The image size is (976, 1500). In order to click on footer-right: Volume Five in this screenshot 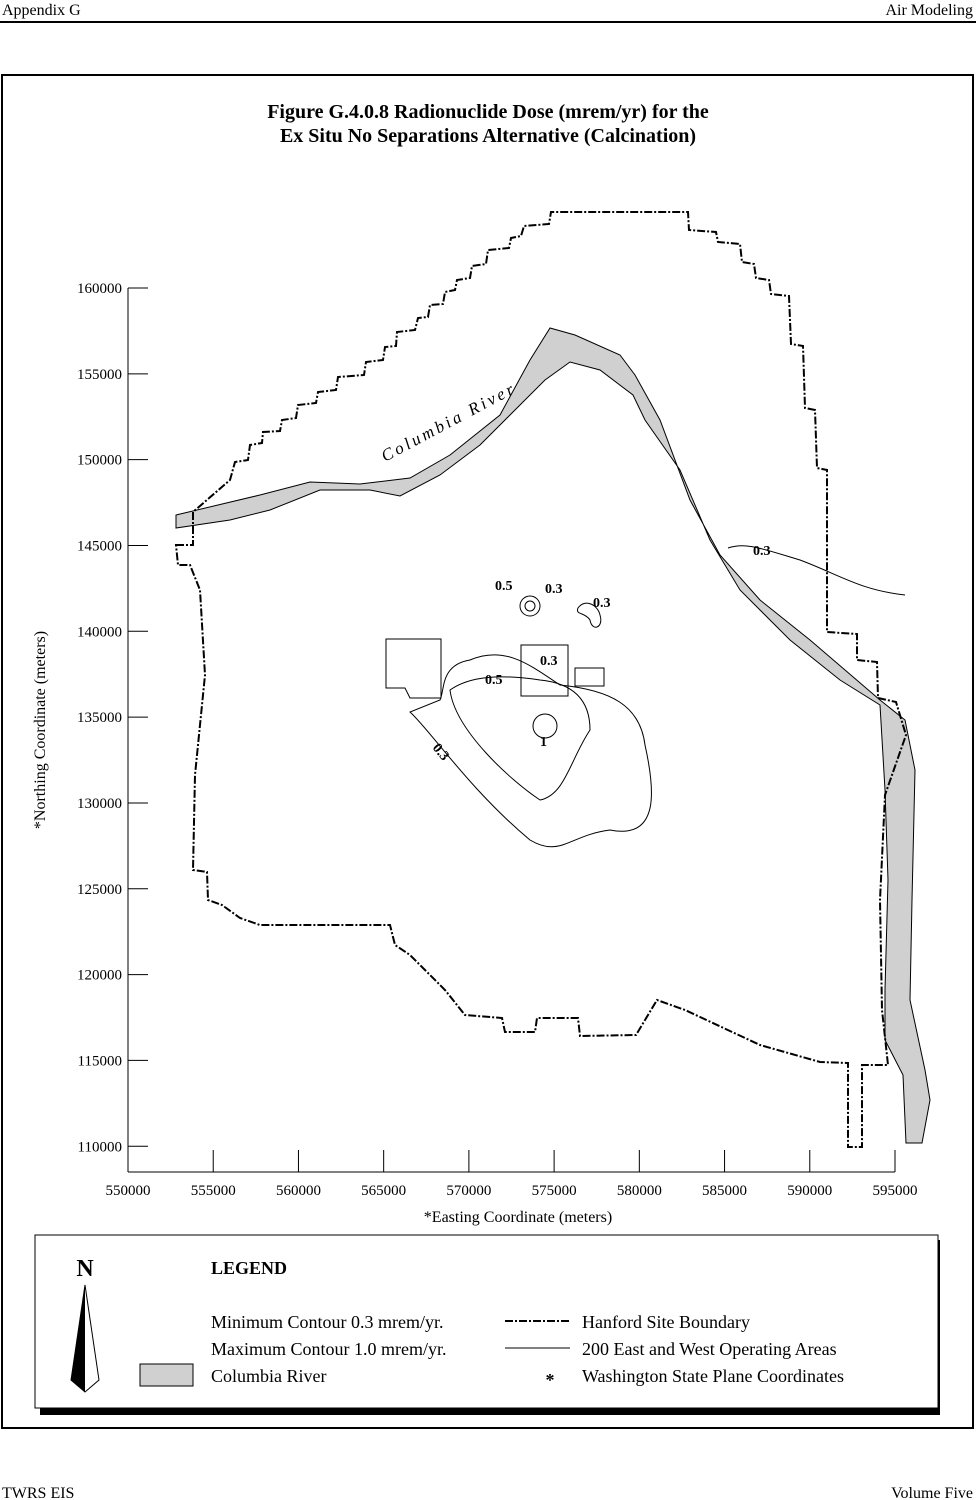, I will do `click(932, 1492)`.